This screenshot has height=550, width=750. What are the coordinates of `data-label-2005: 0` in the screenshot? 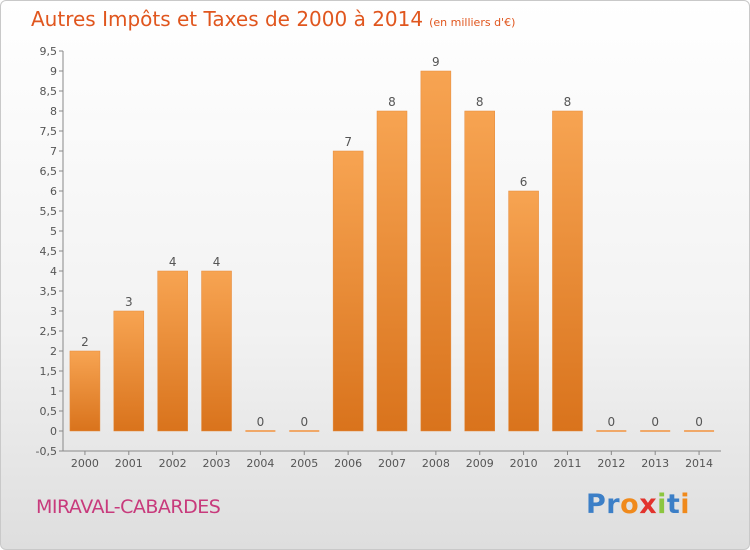 It's located at (304, 422).